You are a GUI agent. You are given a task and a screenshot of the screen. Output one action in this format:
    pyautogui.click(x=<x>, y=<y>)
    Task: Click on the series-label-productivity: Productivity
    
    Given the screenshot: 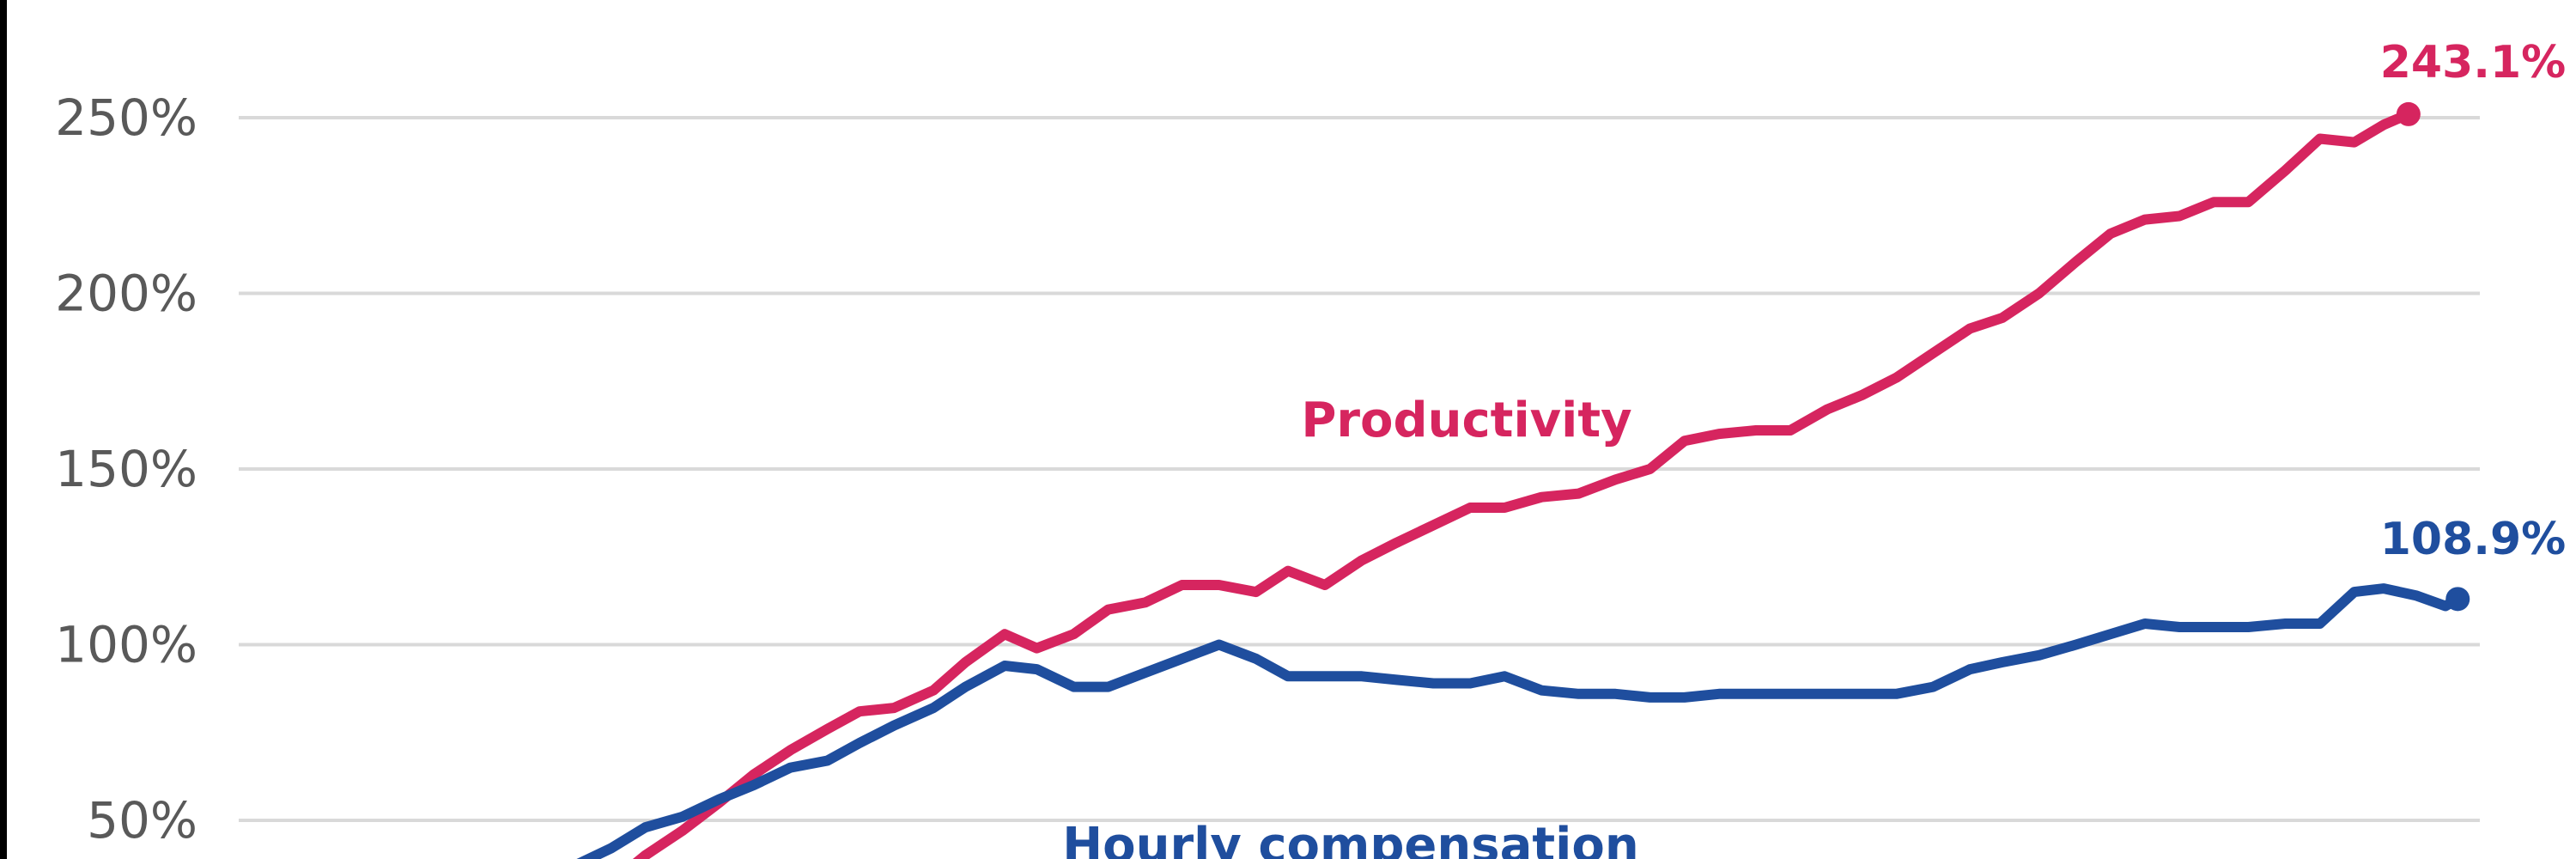 What is the action you would take?
    pyautogui.click(x=1466, y=421)
    